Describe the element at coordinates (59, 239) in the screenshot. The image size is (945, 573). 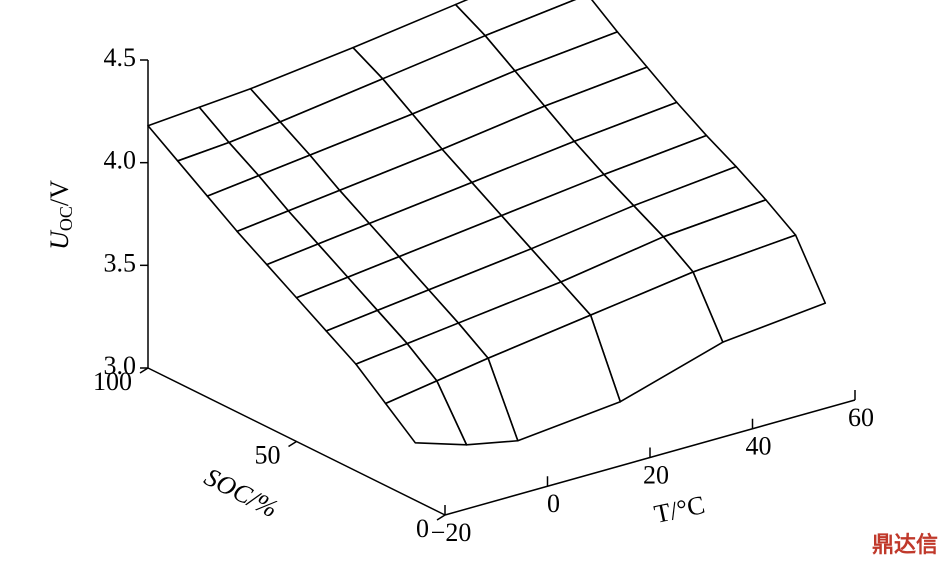
I see `z-label-main: U` at that location.